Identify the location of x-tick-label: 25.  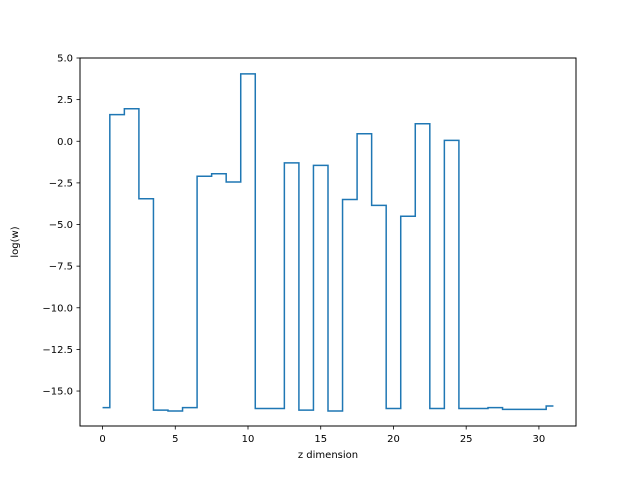
(466, 439).